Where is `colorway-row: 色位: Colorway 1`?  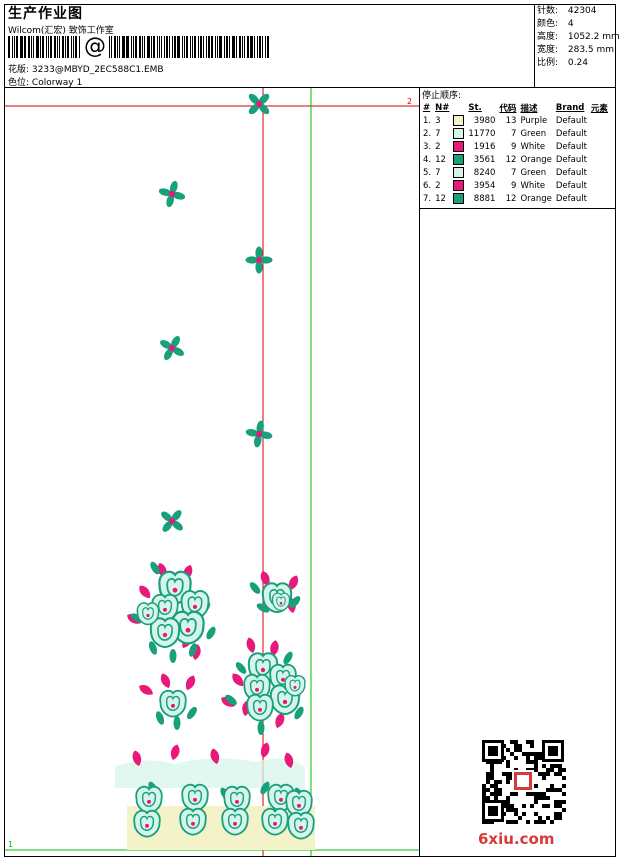
colorway-row: 色位: Colorway 1 is located at coordinates (45, 81).